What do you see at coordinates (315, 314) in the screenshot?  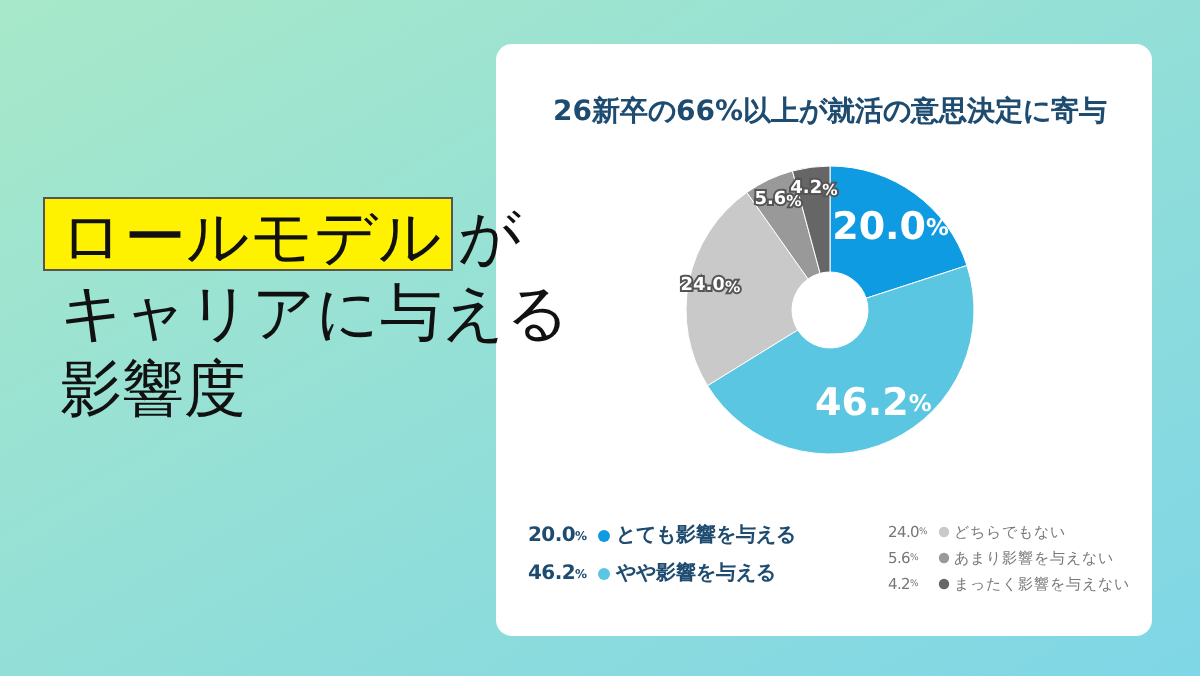 I see `text: ロールモデルがキャリアに与える影響度` at bounding box center [315, 314].